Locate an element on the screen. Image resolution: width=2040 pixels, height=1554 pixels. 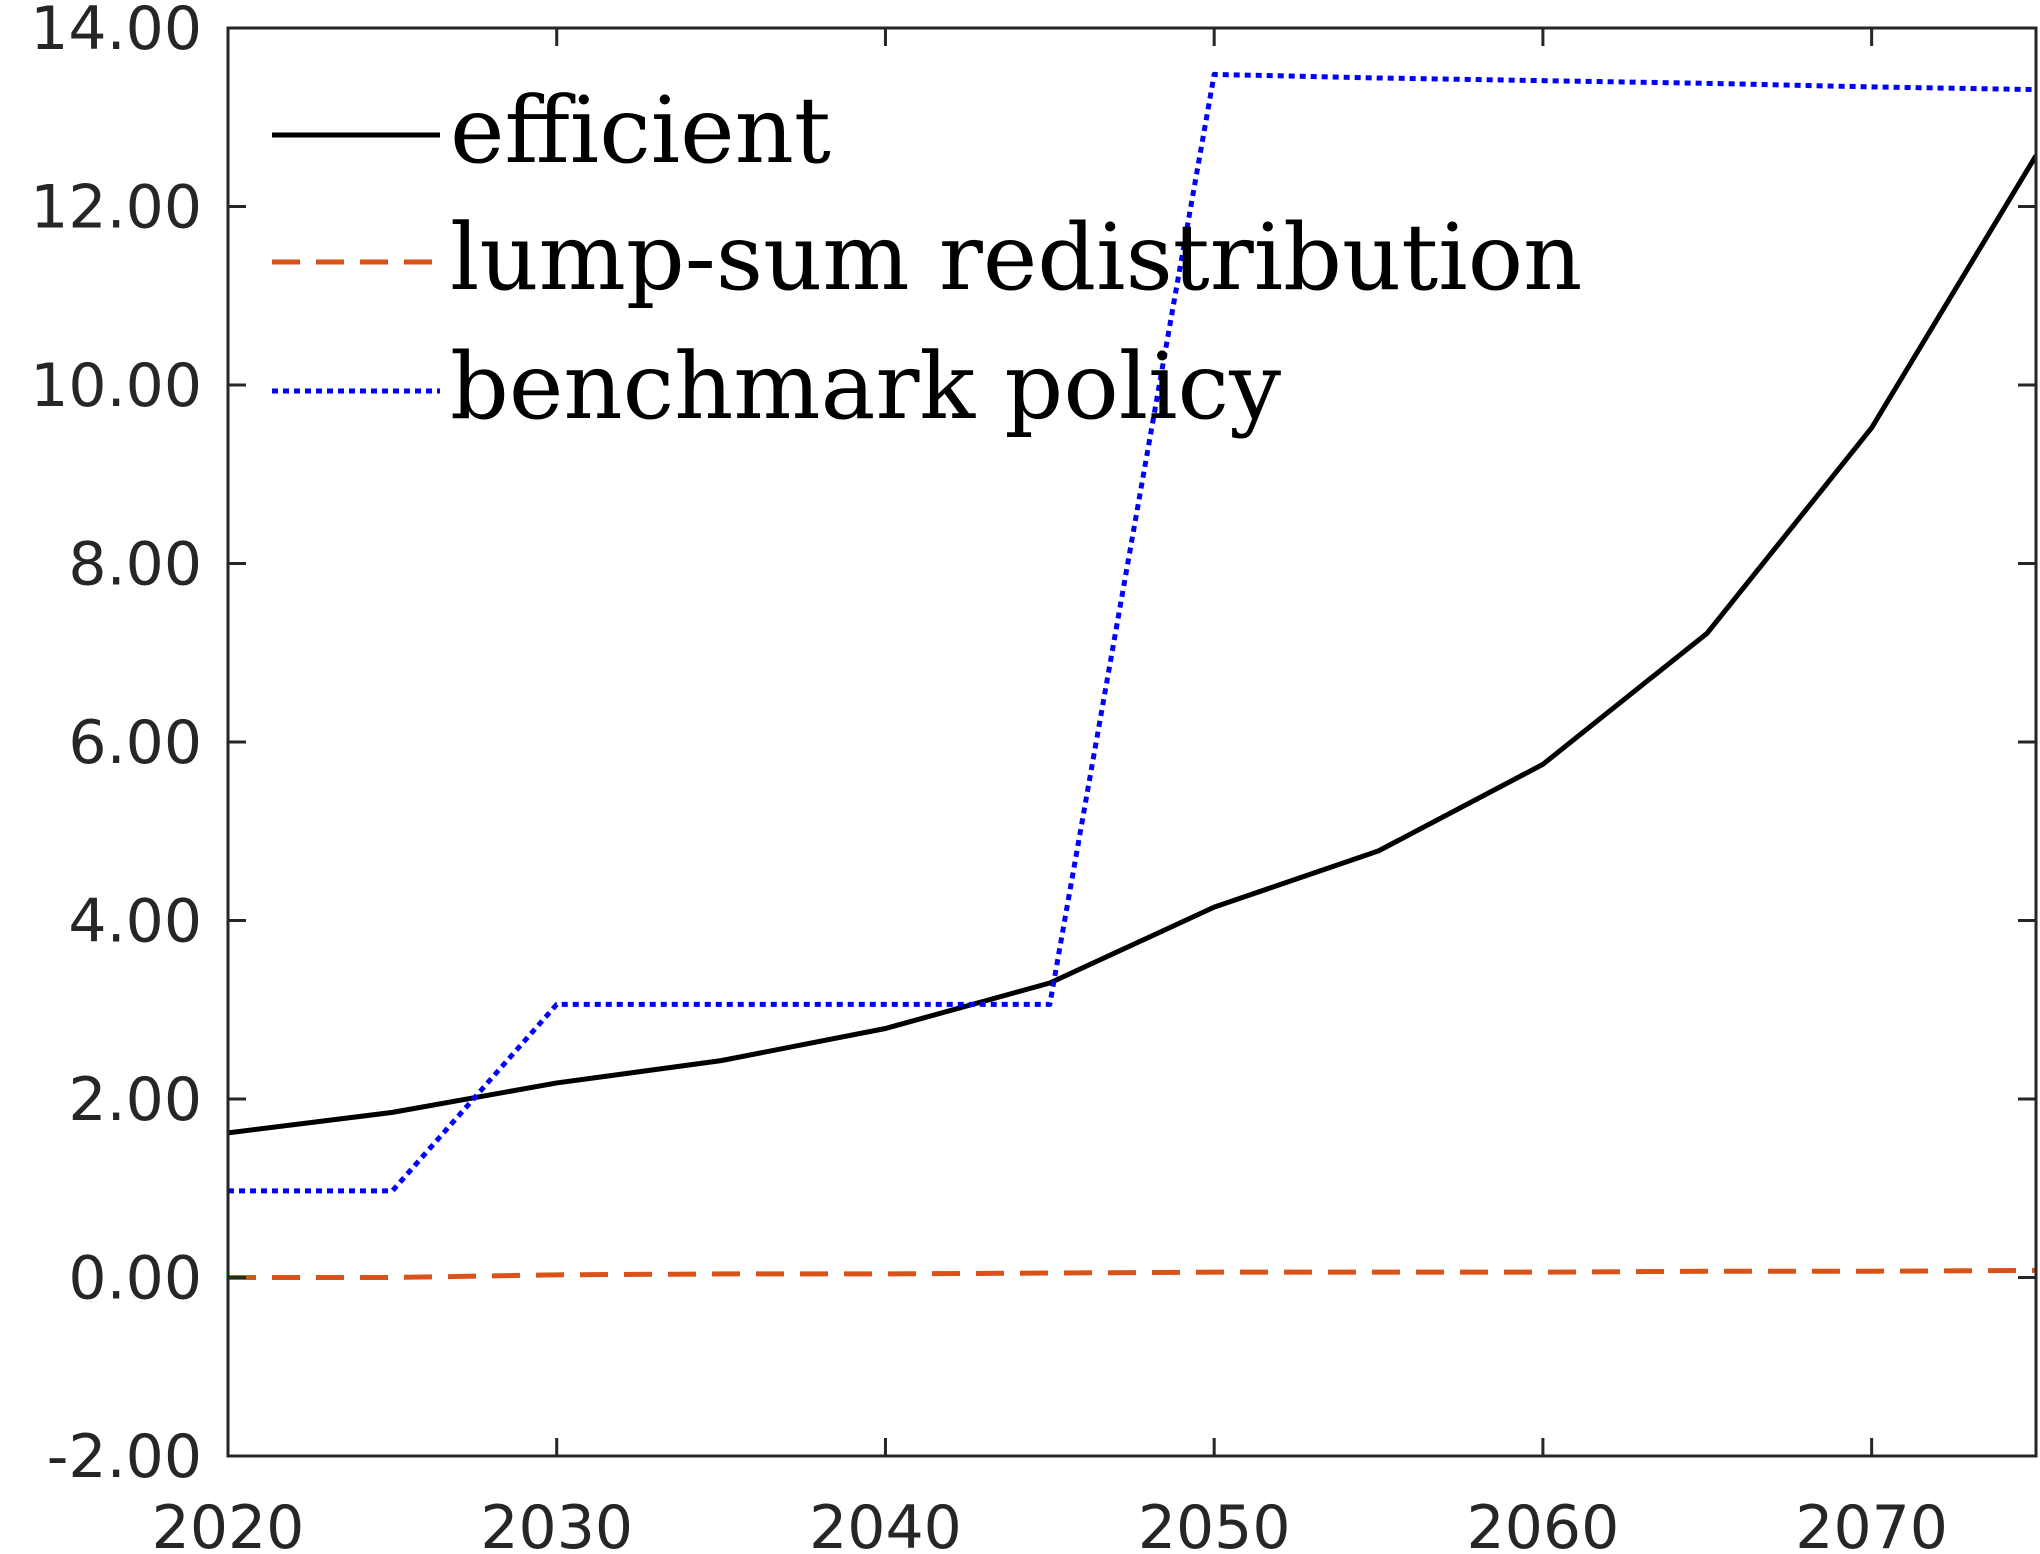
y-tick-label: 14.00 is located at coordinates (116, 32).